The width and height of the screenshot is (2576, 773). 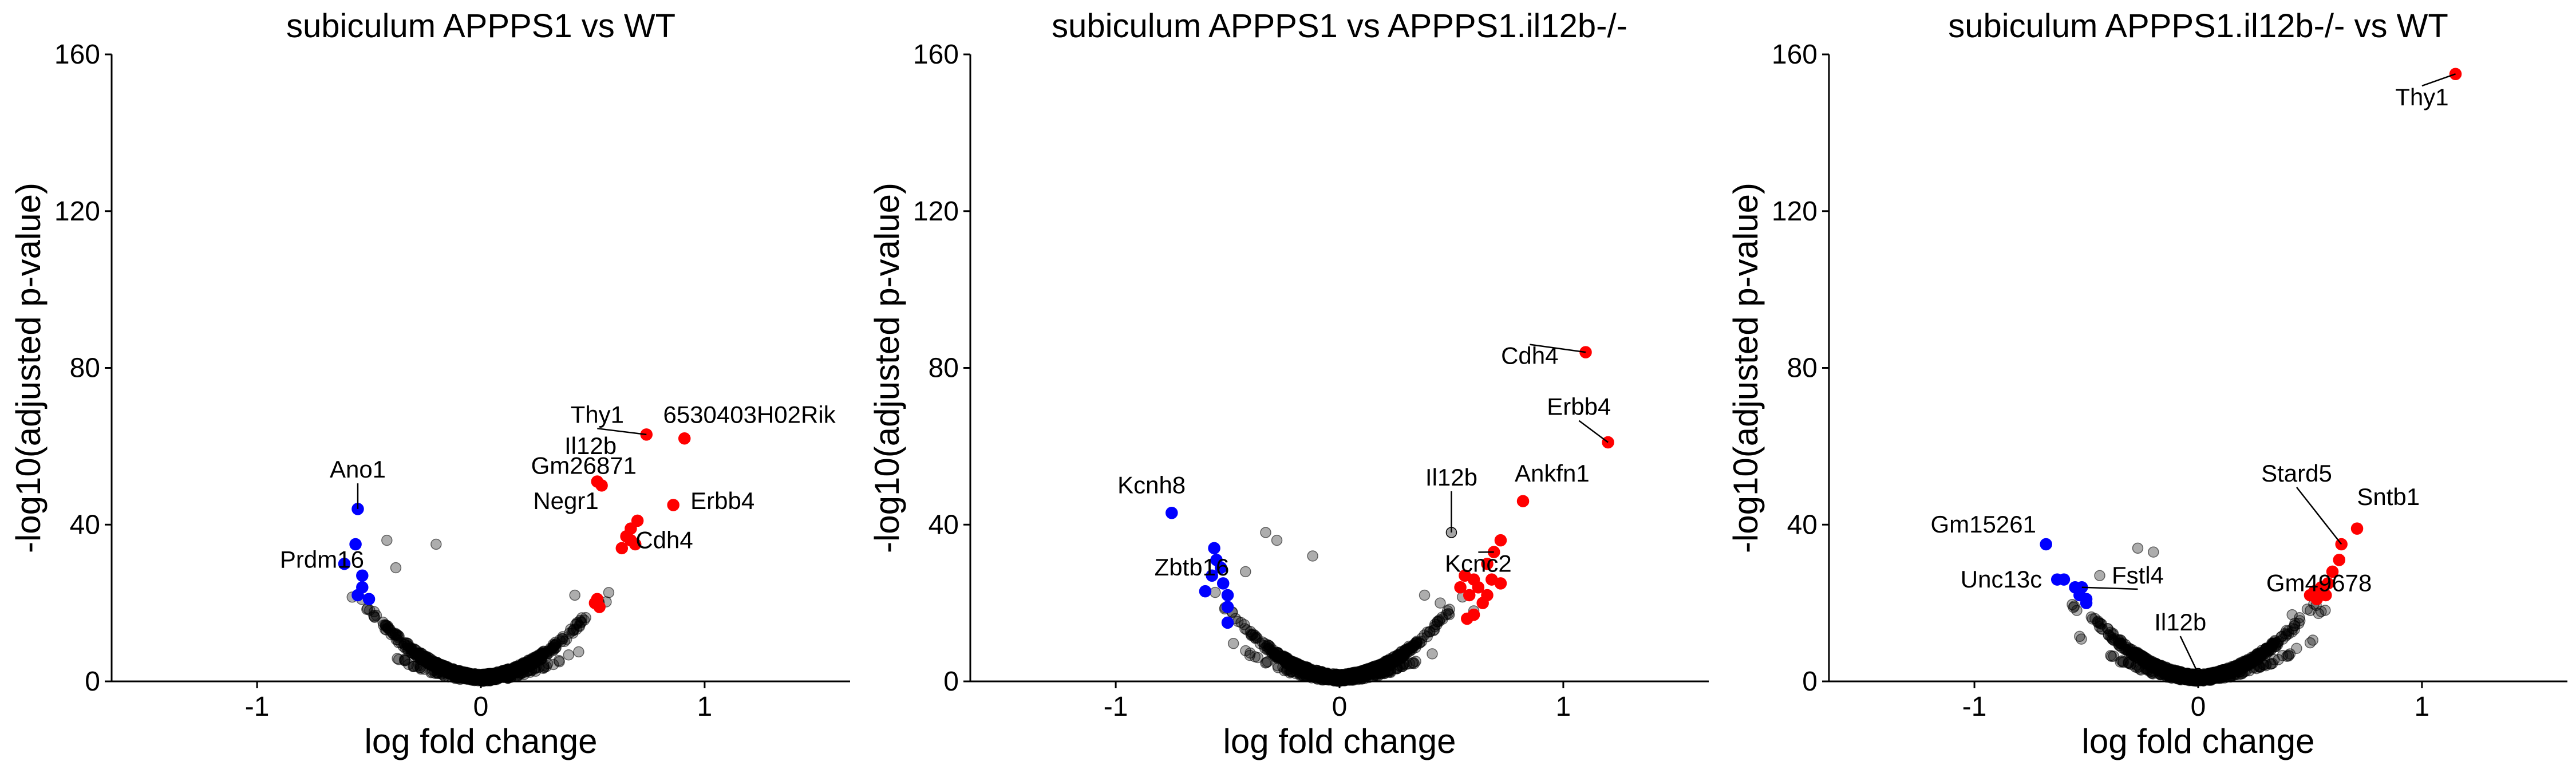 What do you see at coordinates (2001, 579) in the screenshot?
I see `gene-label: Unc13c` at bounding box center [2001, 579].